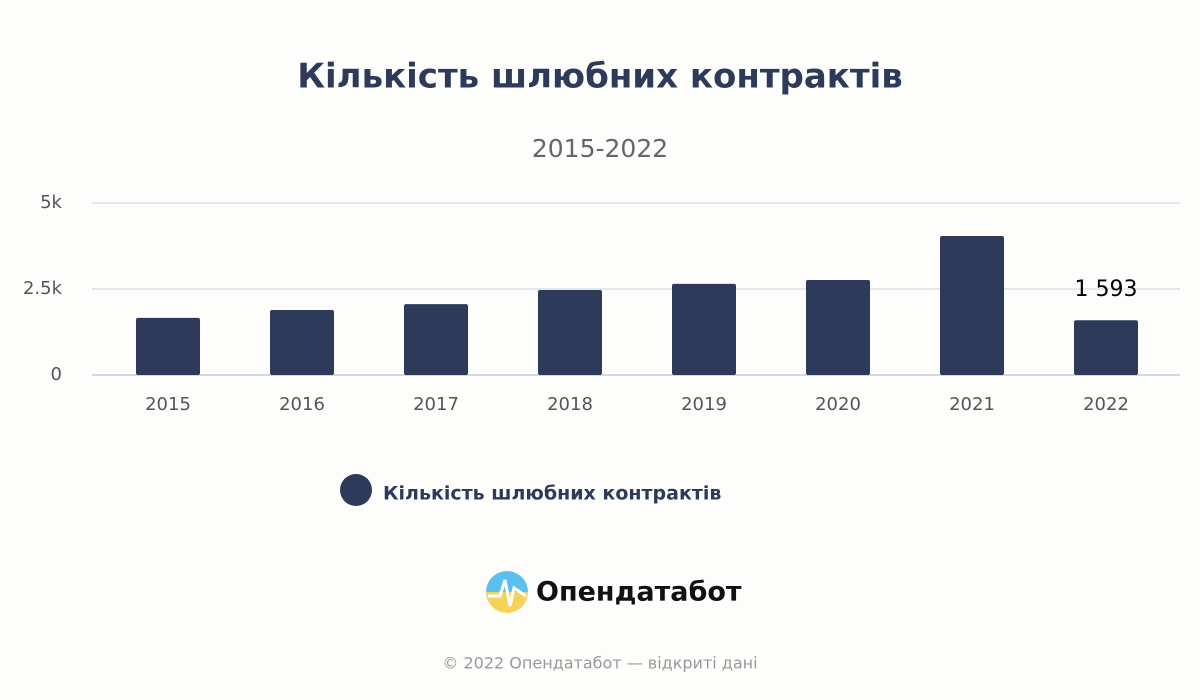  What do you see at coordinates (600, 77) in the screenshot?
I see `chart-title: Кількість шлюбних контрактів` at bounding box center [600, 77].